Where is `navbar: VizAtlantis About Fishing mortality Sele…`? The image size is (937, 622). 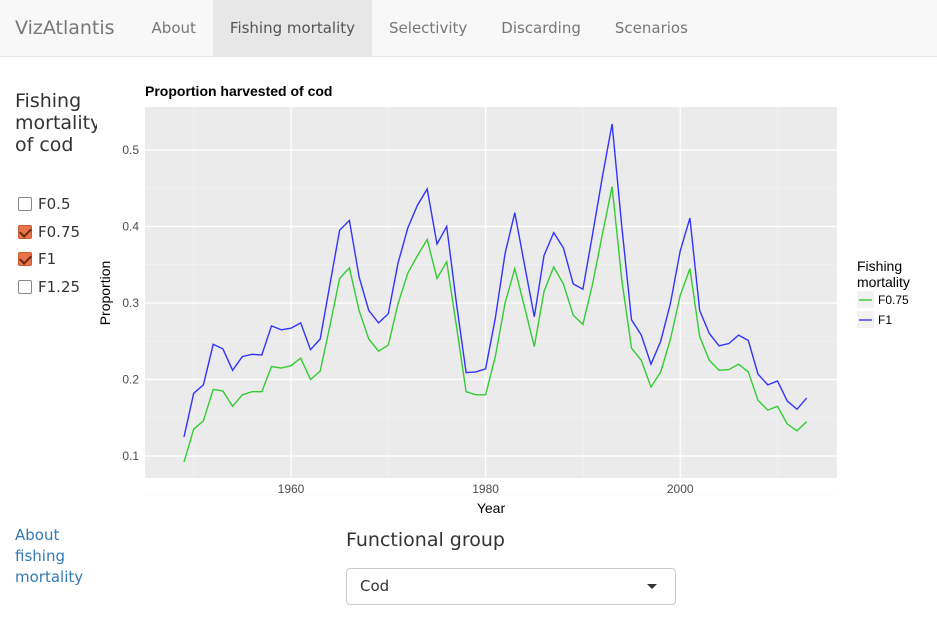 navbar: VizAtlantis About Fishing mortality Sele… is located at coordinates (468, 28).